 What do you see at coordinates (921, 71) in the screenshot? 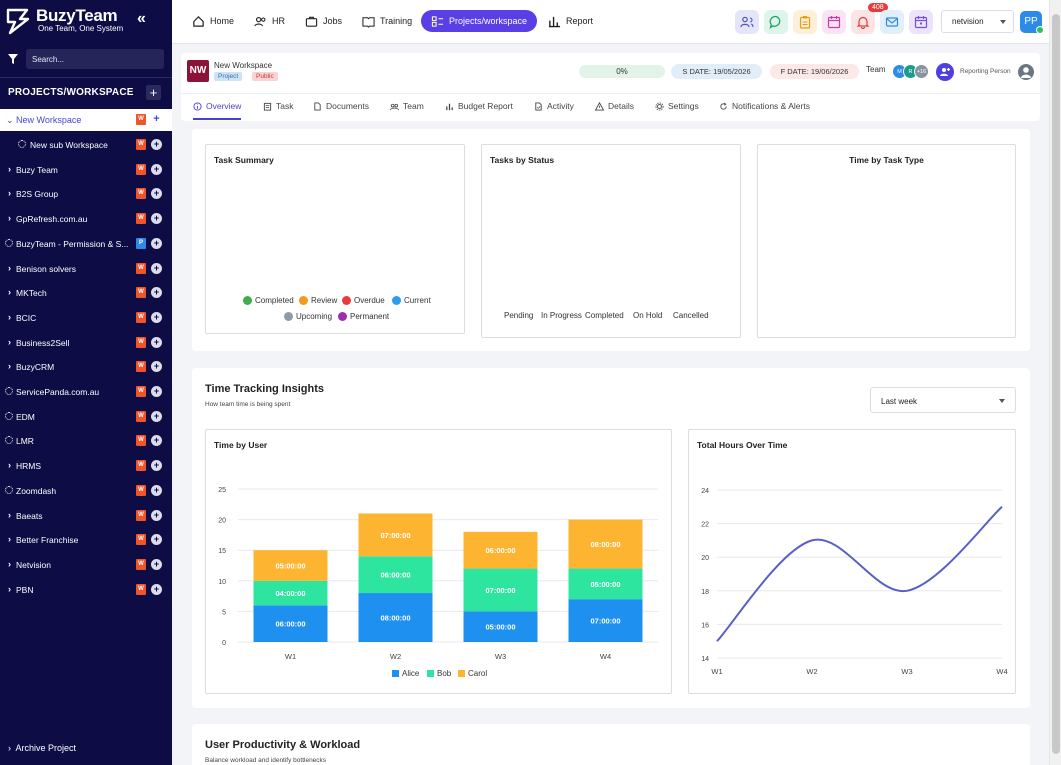
I see `team-more-count: +16` at bounding box center [921, 71].